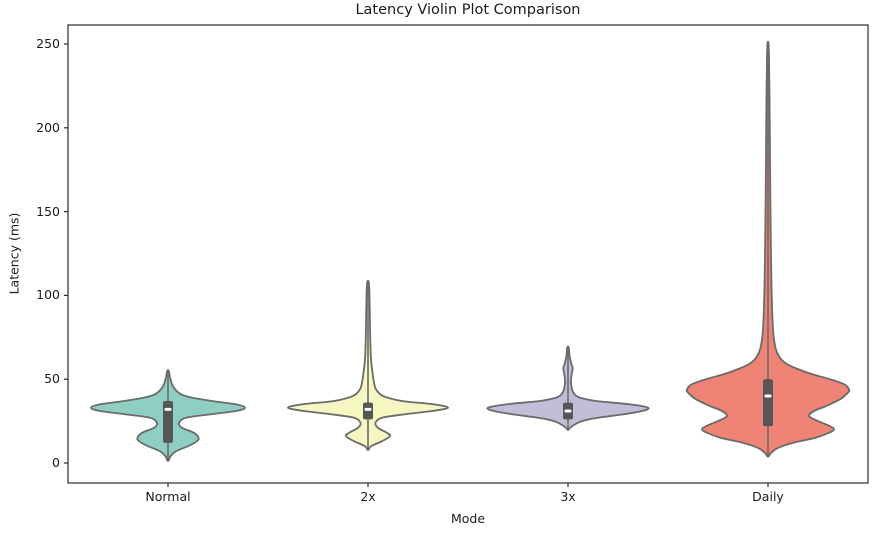 This screenshot has height=537, width=876. Describe the element at coordinates (48, 211) in the screenshot. I see `y-tick-label-150: 150` at that location.